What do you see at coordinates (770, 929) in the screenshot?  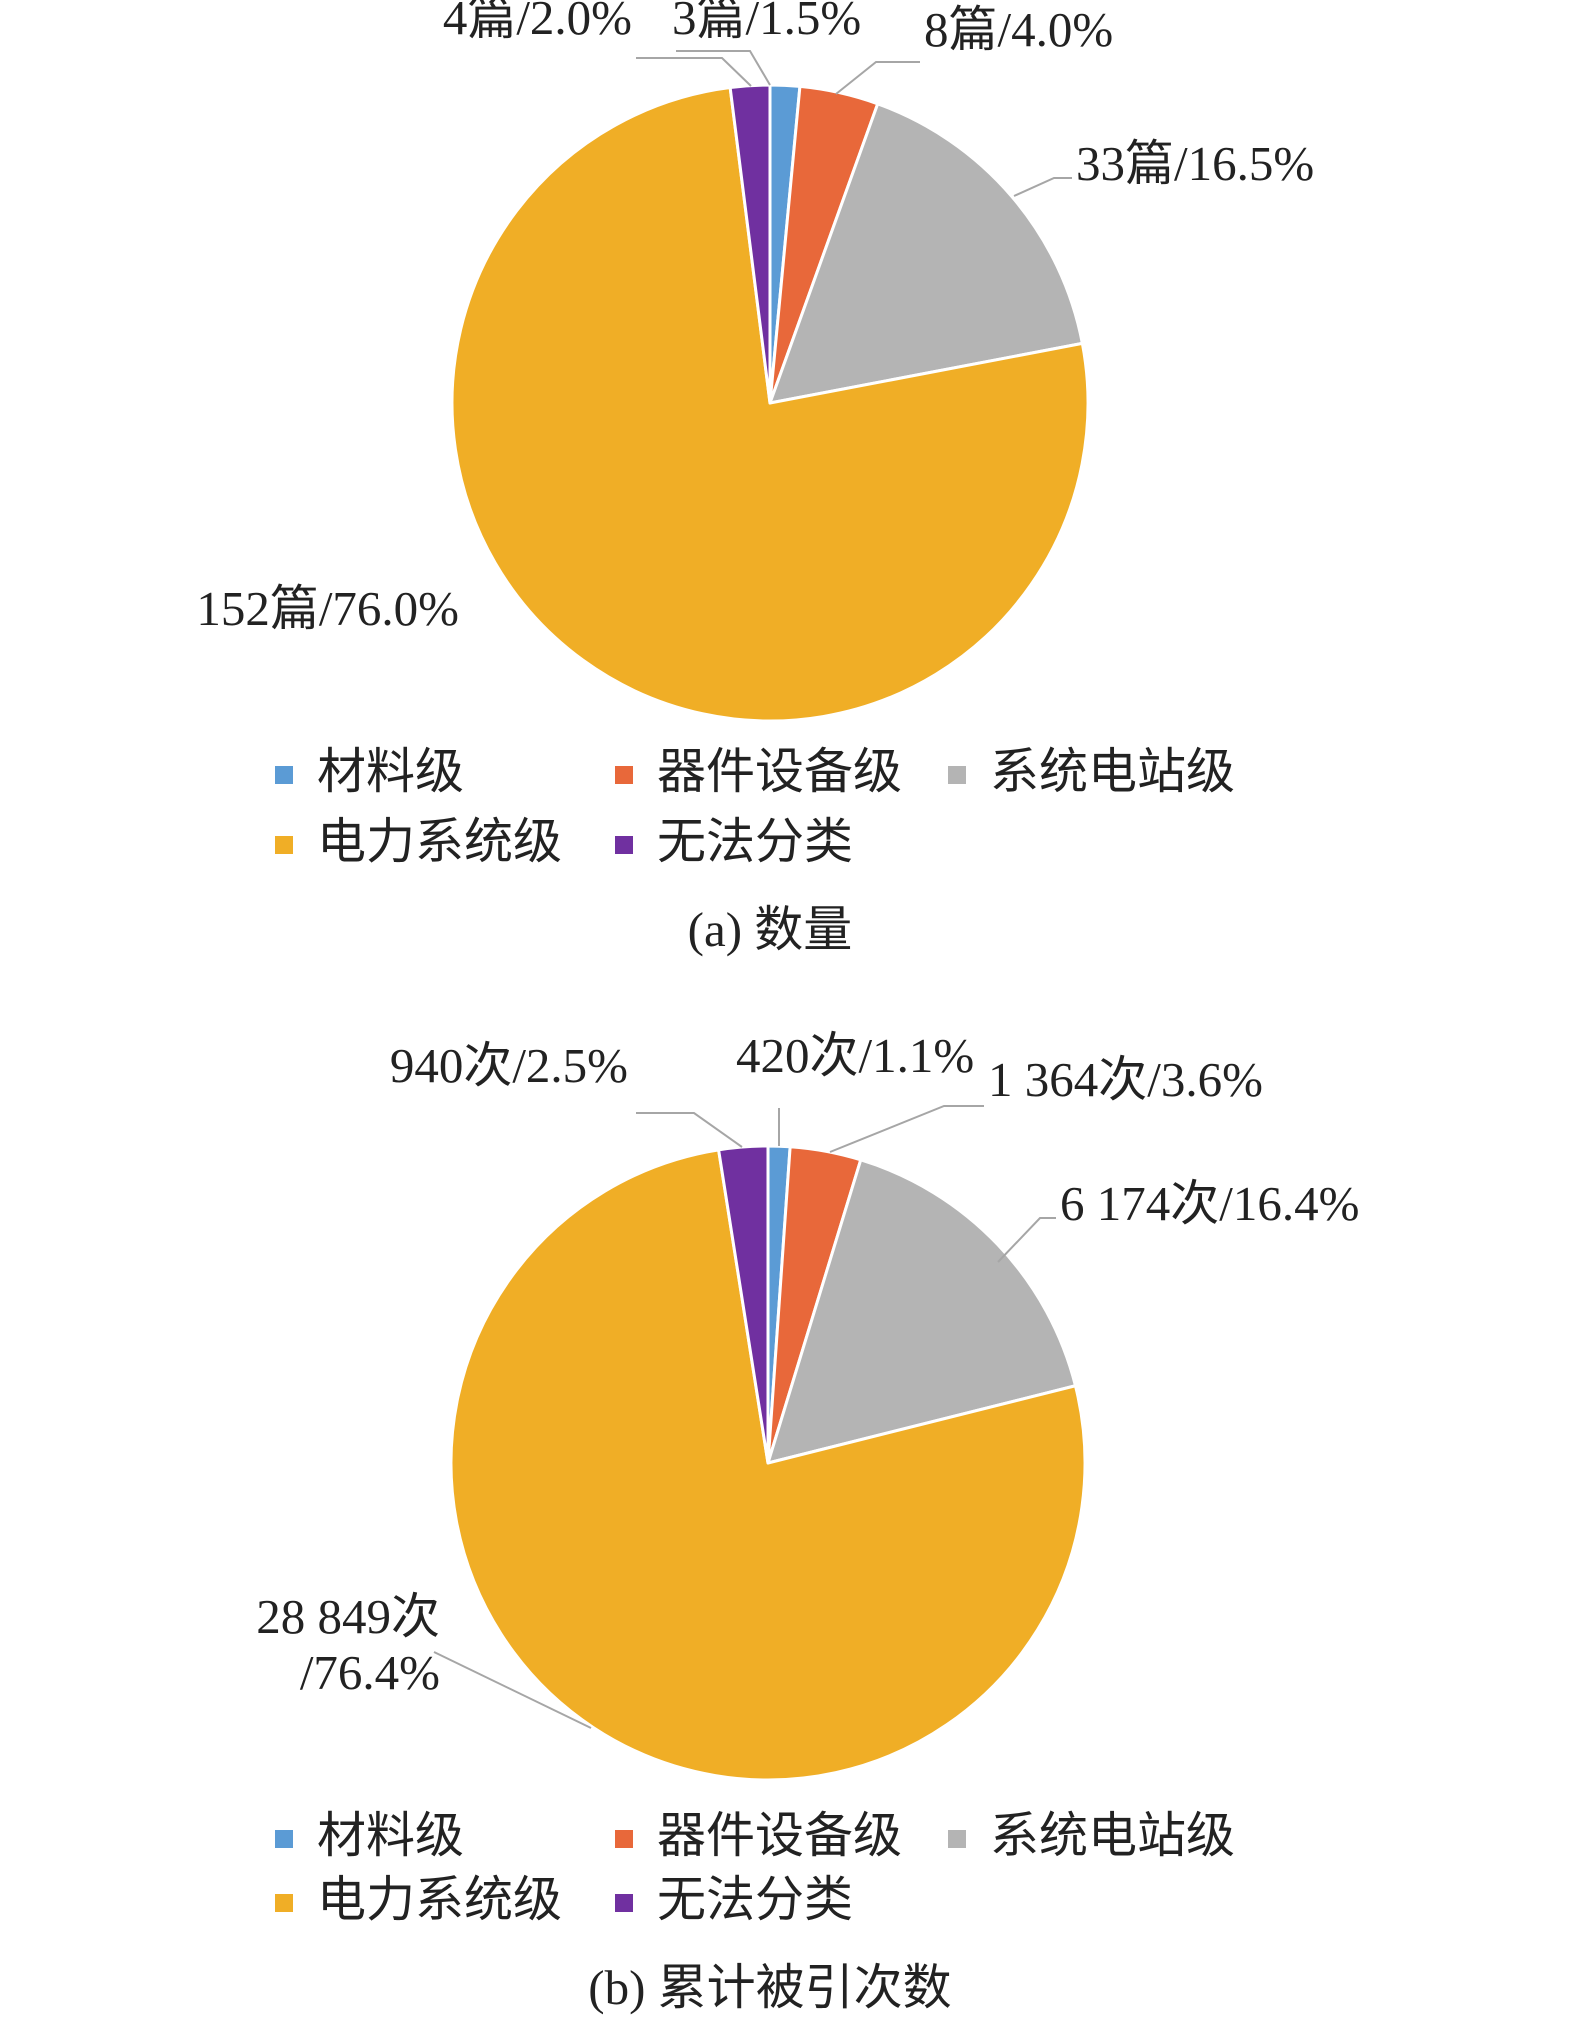 I see `chart-caption: (a) 数量` at bounding box center [770, 929].